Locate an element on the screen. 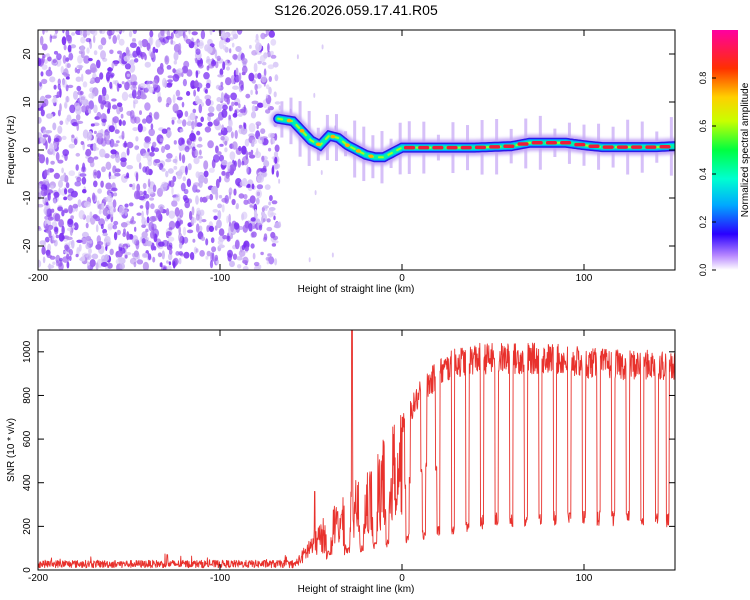  spectrogram-xtick-label: -100 is located at coordinates (220, 278).